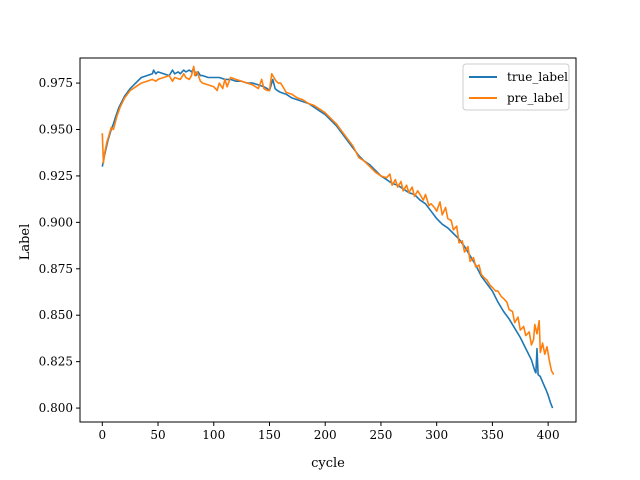  Describe the element at coordinates (56, 408) in the screenshot. I see `y-tick-label: 0.800` at that location.